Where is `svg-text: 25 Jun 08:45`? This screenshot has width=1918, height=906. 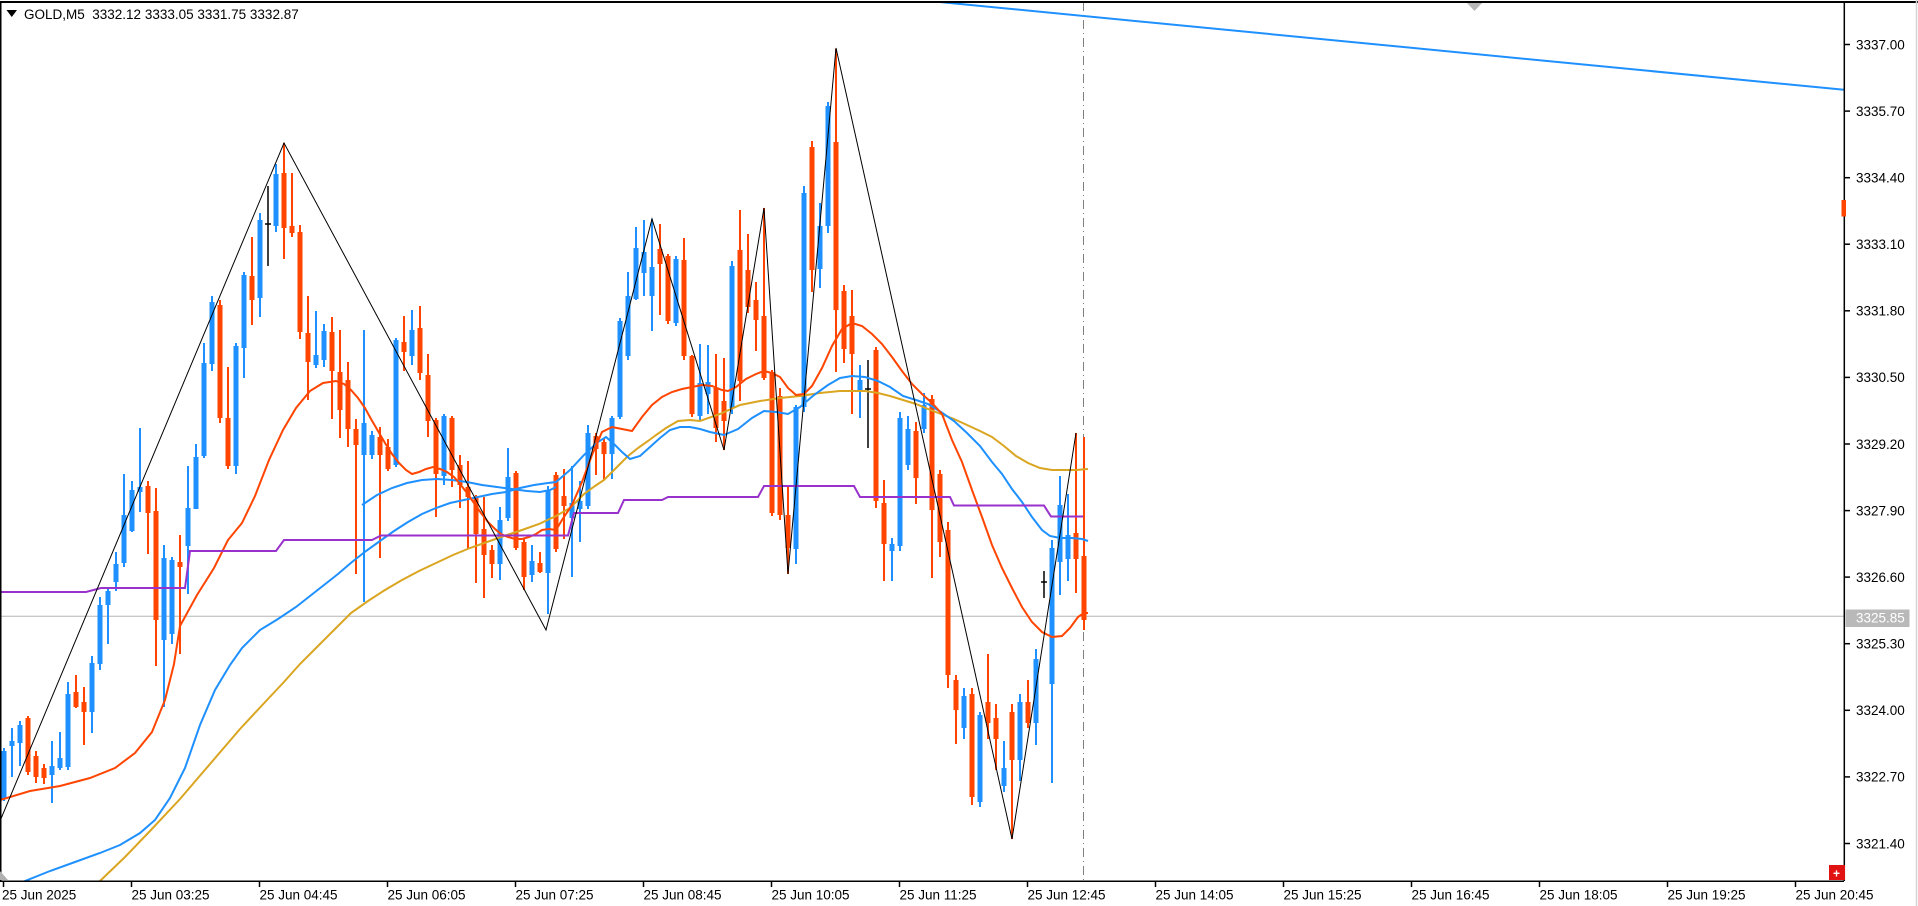 svg-text: 25 Jun 08:45 is located at coordinates (683, 895).